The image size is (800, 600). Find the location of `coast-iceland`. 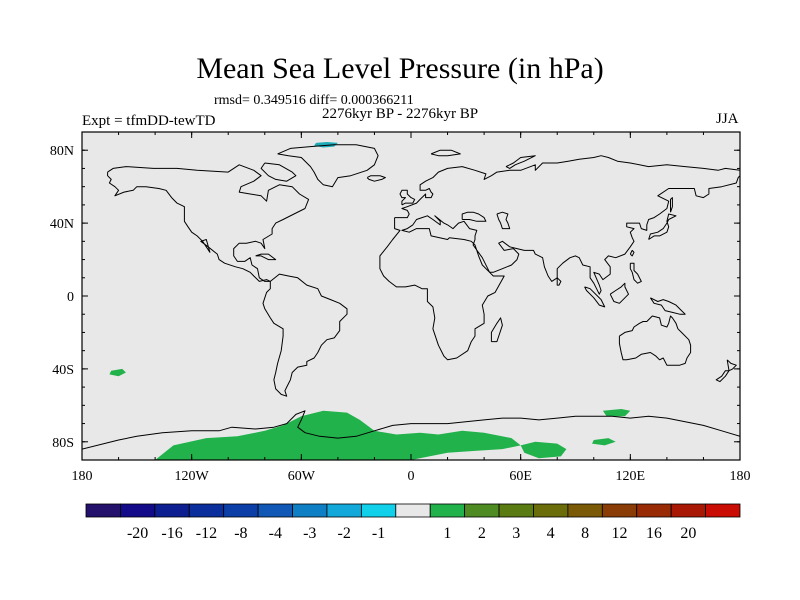

coast-iceland is located at coordinates (376, 178).